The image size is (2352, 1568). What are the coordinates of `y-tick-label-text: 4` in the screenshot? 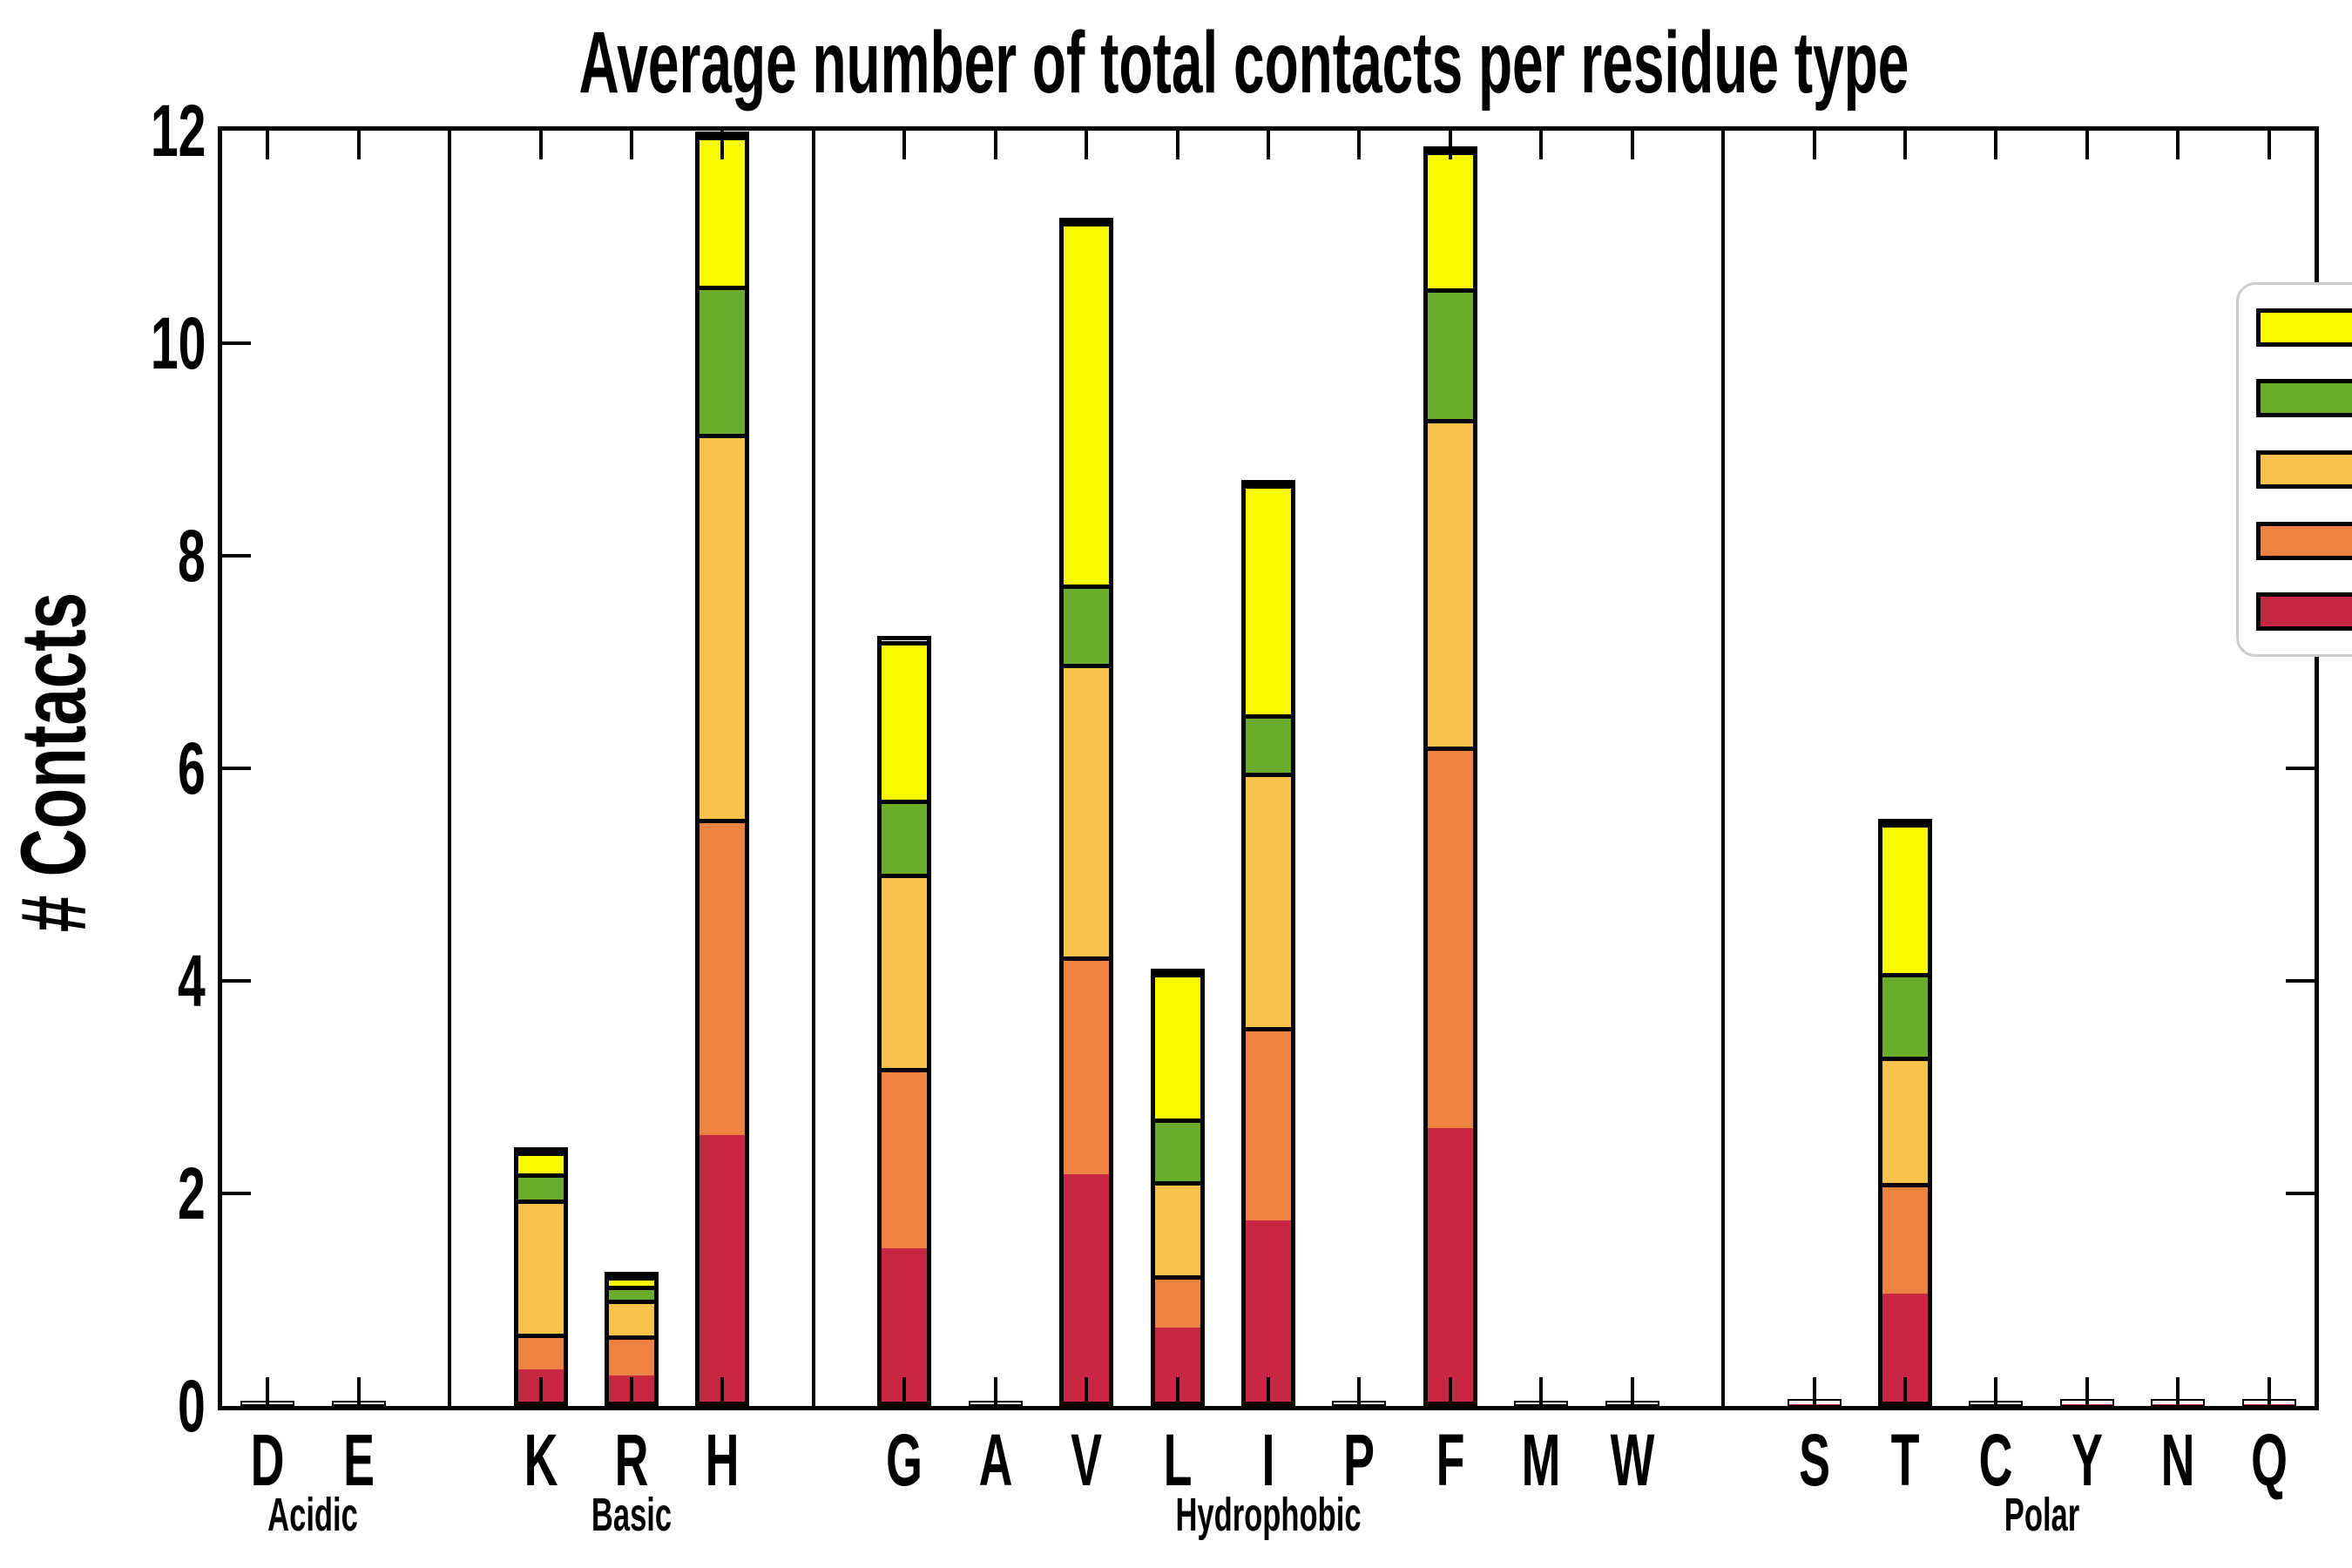 It's located at (192, 981).